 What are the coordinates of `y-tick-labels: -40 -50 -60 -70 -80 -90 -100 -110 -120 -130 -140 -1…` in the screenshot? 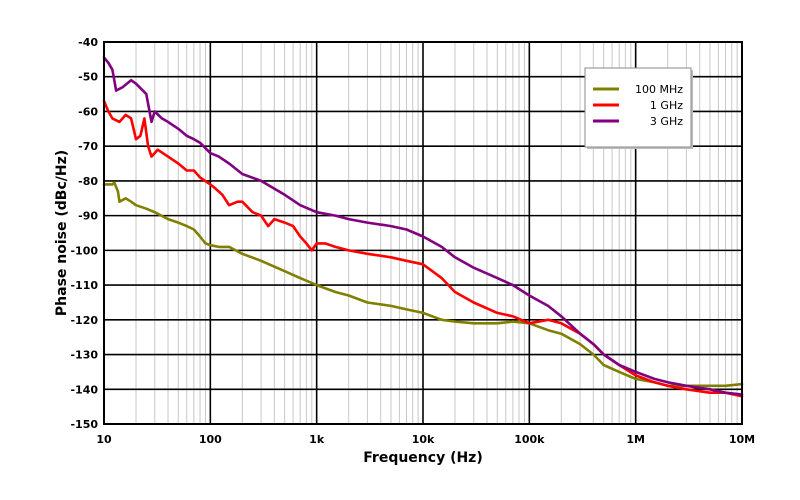 It's located at (84, 233).